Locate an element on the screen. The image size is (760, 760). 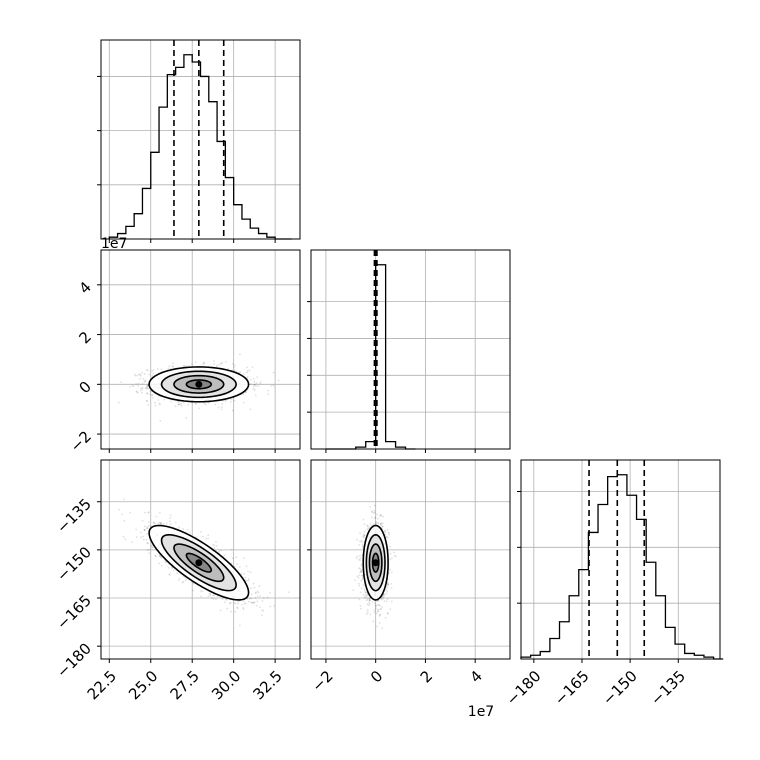
histogram-step-p1 is located at coordinates (370, 357).